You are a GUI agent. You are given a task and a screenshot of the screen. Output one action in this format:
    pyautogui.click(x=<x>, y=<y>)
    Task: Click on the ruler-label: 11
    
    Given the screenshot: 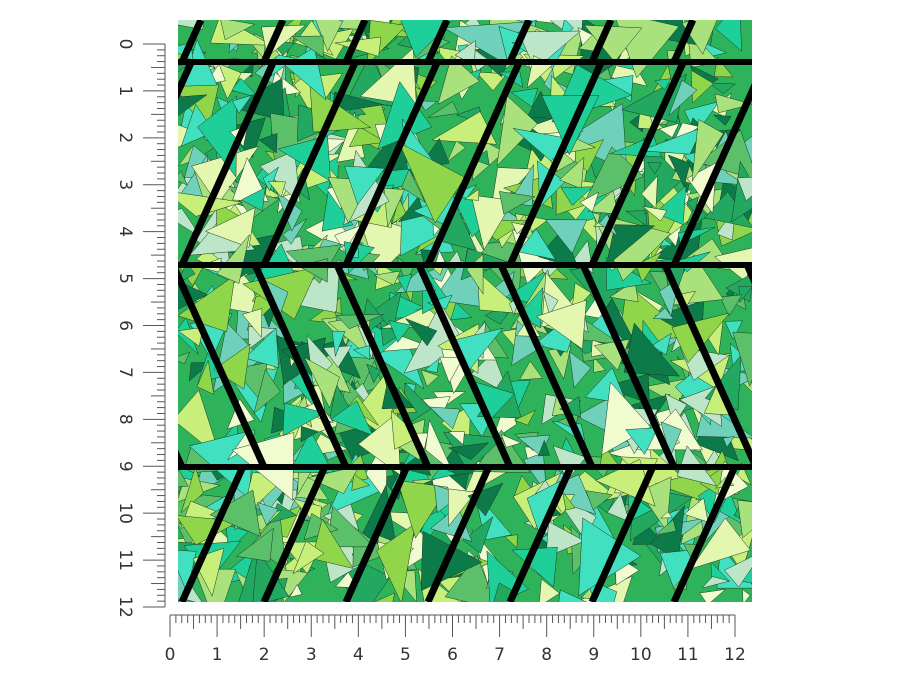 What is the action you would take?
    pyautogui.click(x=125, y=560)
    